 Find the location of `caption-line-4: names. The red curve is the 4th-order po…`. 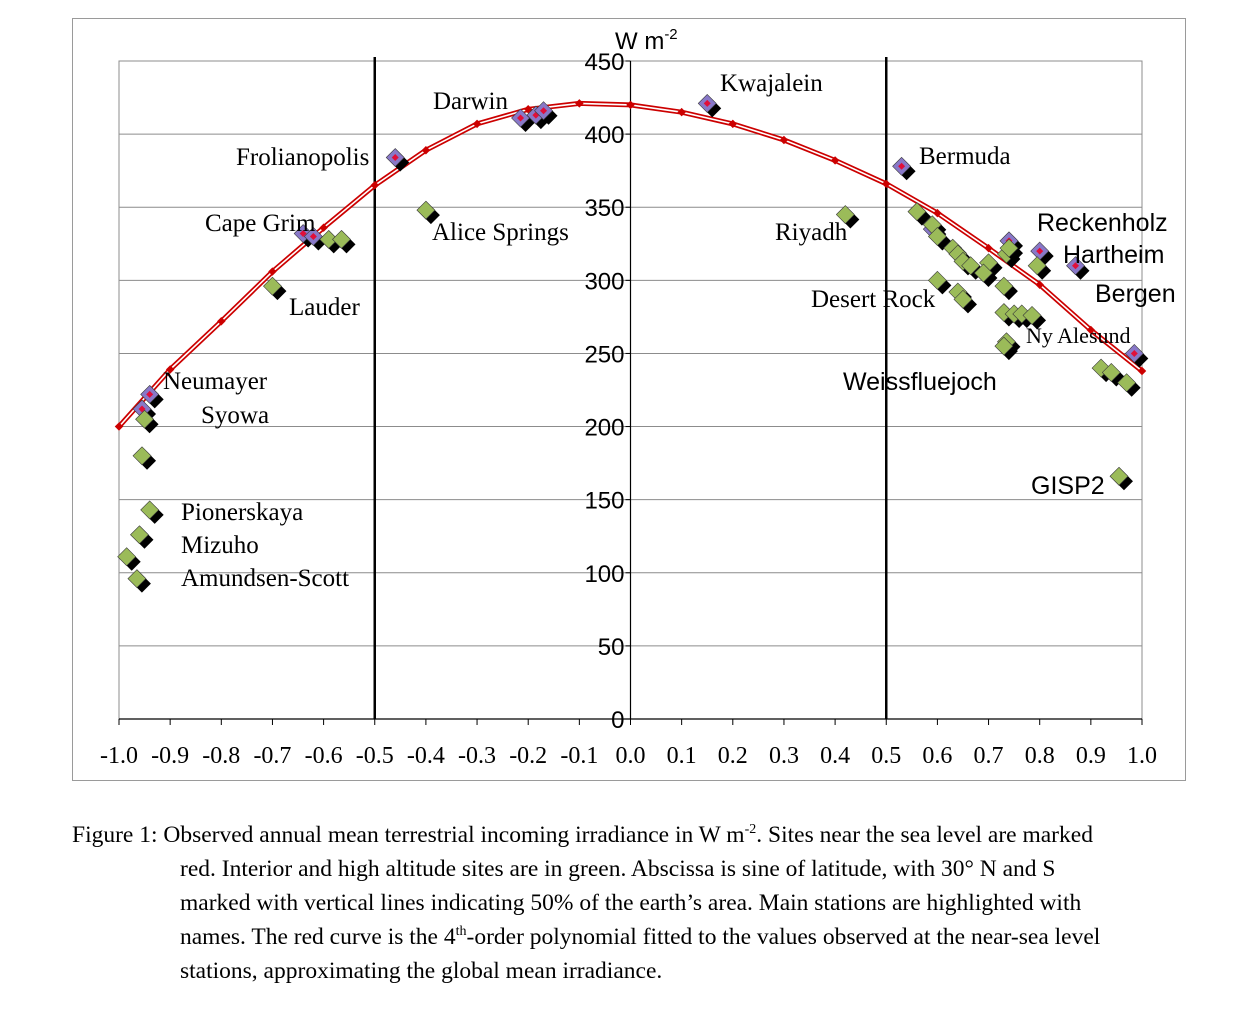

caption-line-4: names. The red curve is the 4th-order po… is located at coordinates (640, 937).